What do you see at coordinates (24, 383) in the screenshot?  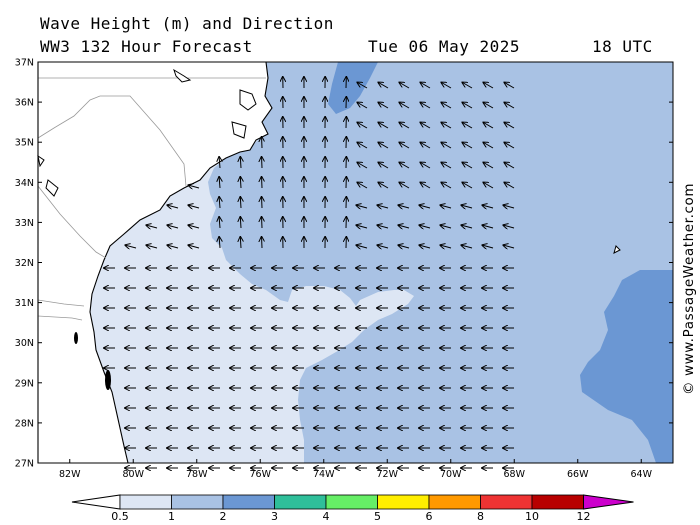 I see `lat-label: 29N` at bounding box center [24, 383].